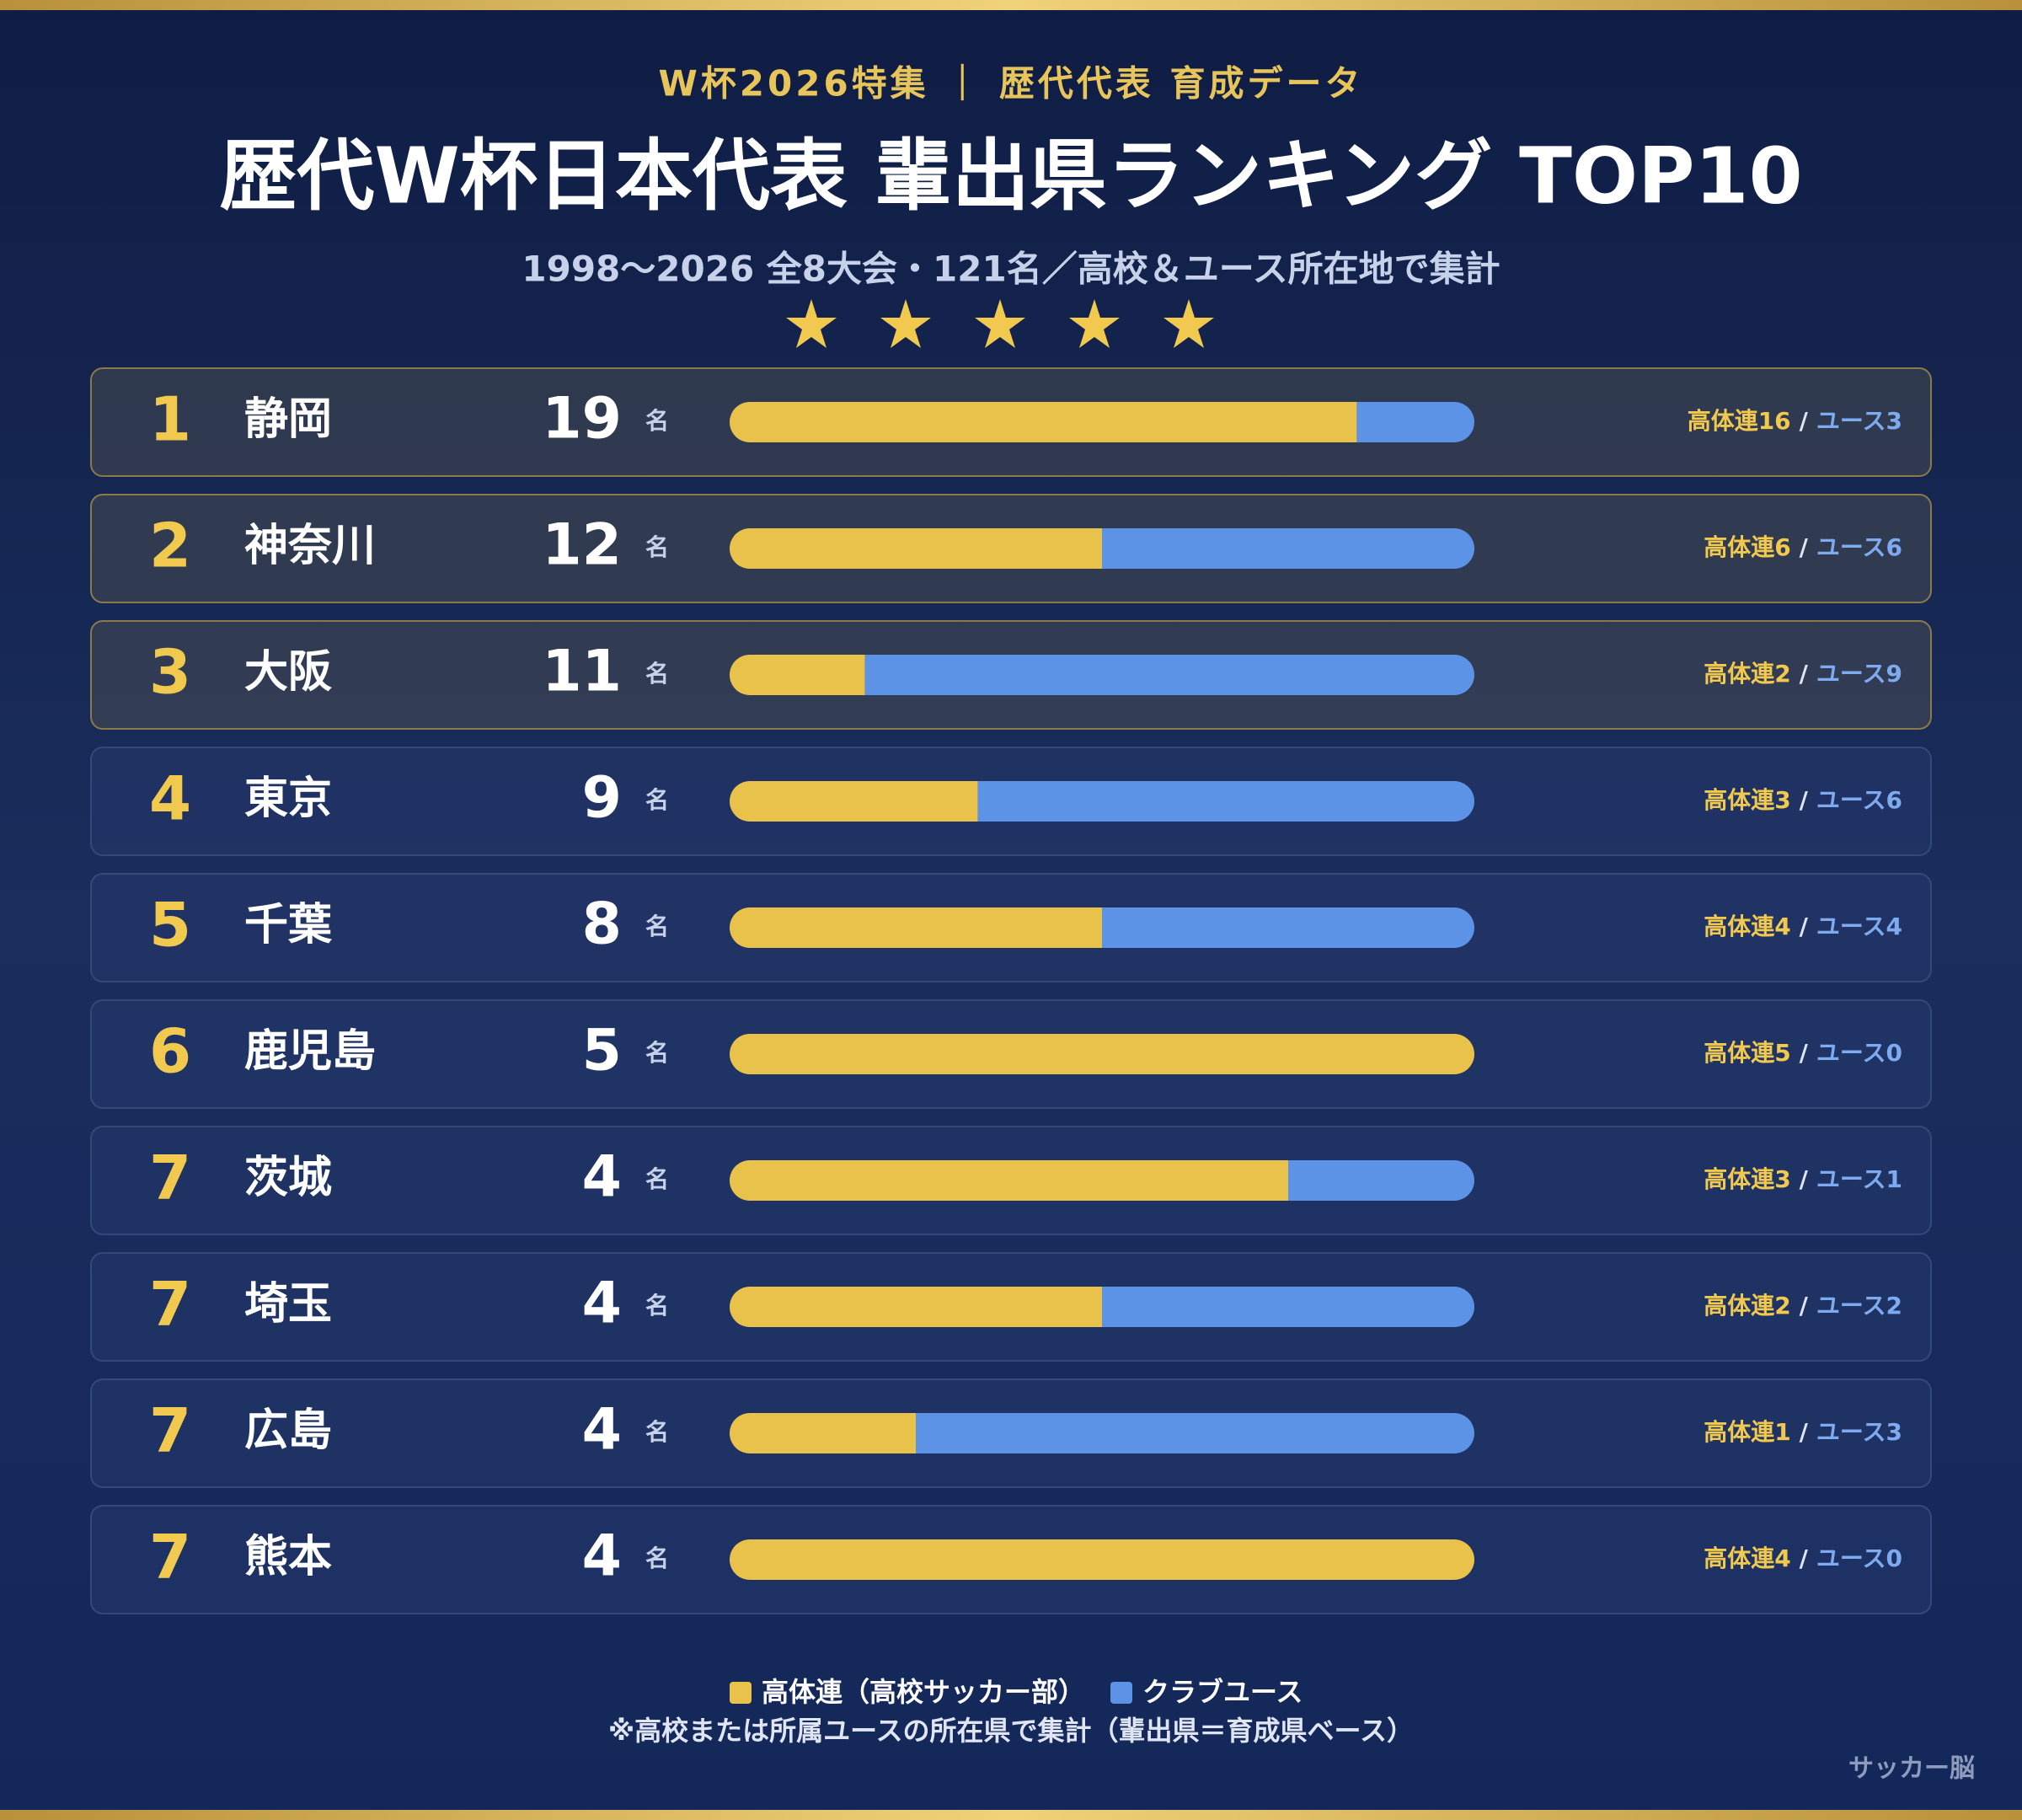 The height and width of the screenshot is (1820, 2022). What do you see at coordinates (288, 1304) in the screenshot?
I see `category-label: 埼玉` at bounding box center [288, 1304].